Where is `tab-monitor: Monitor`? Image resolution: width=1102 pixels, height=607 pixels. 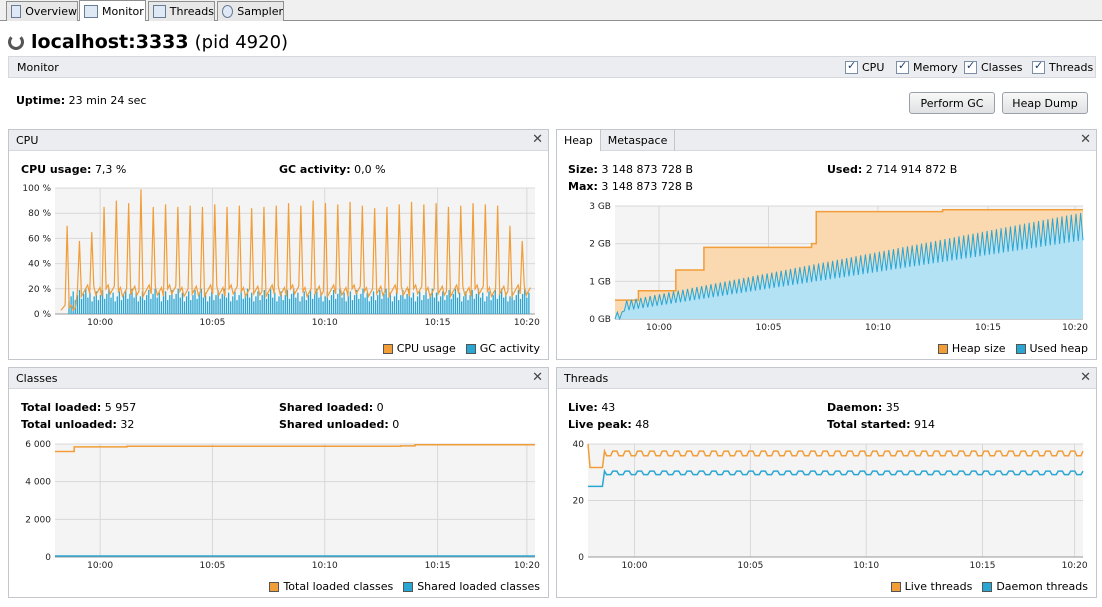 tab-monitor: Monitor is located at coordinates (112, 10).